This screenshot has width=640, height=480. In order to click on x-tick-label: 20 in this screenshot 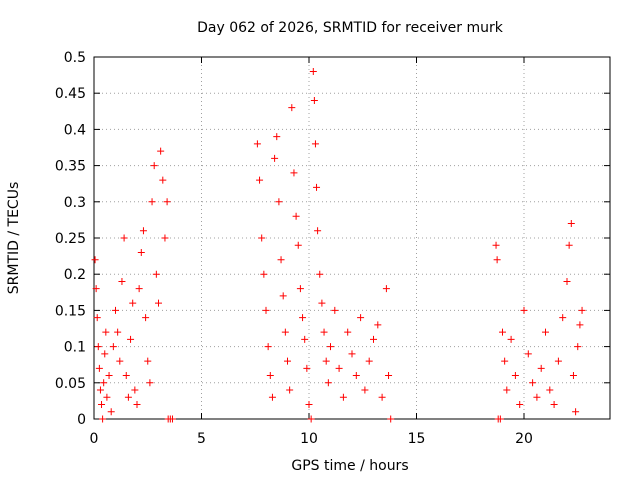, I will do `click(524, 439)`.